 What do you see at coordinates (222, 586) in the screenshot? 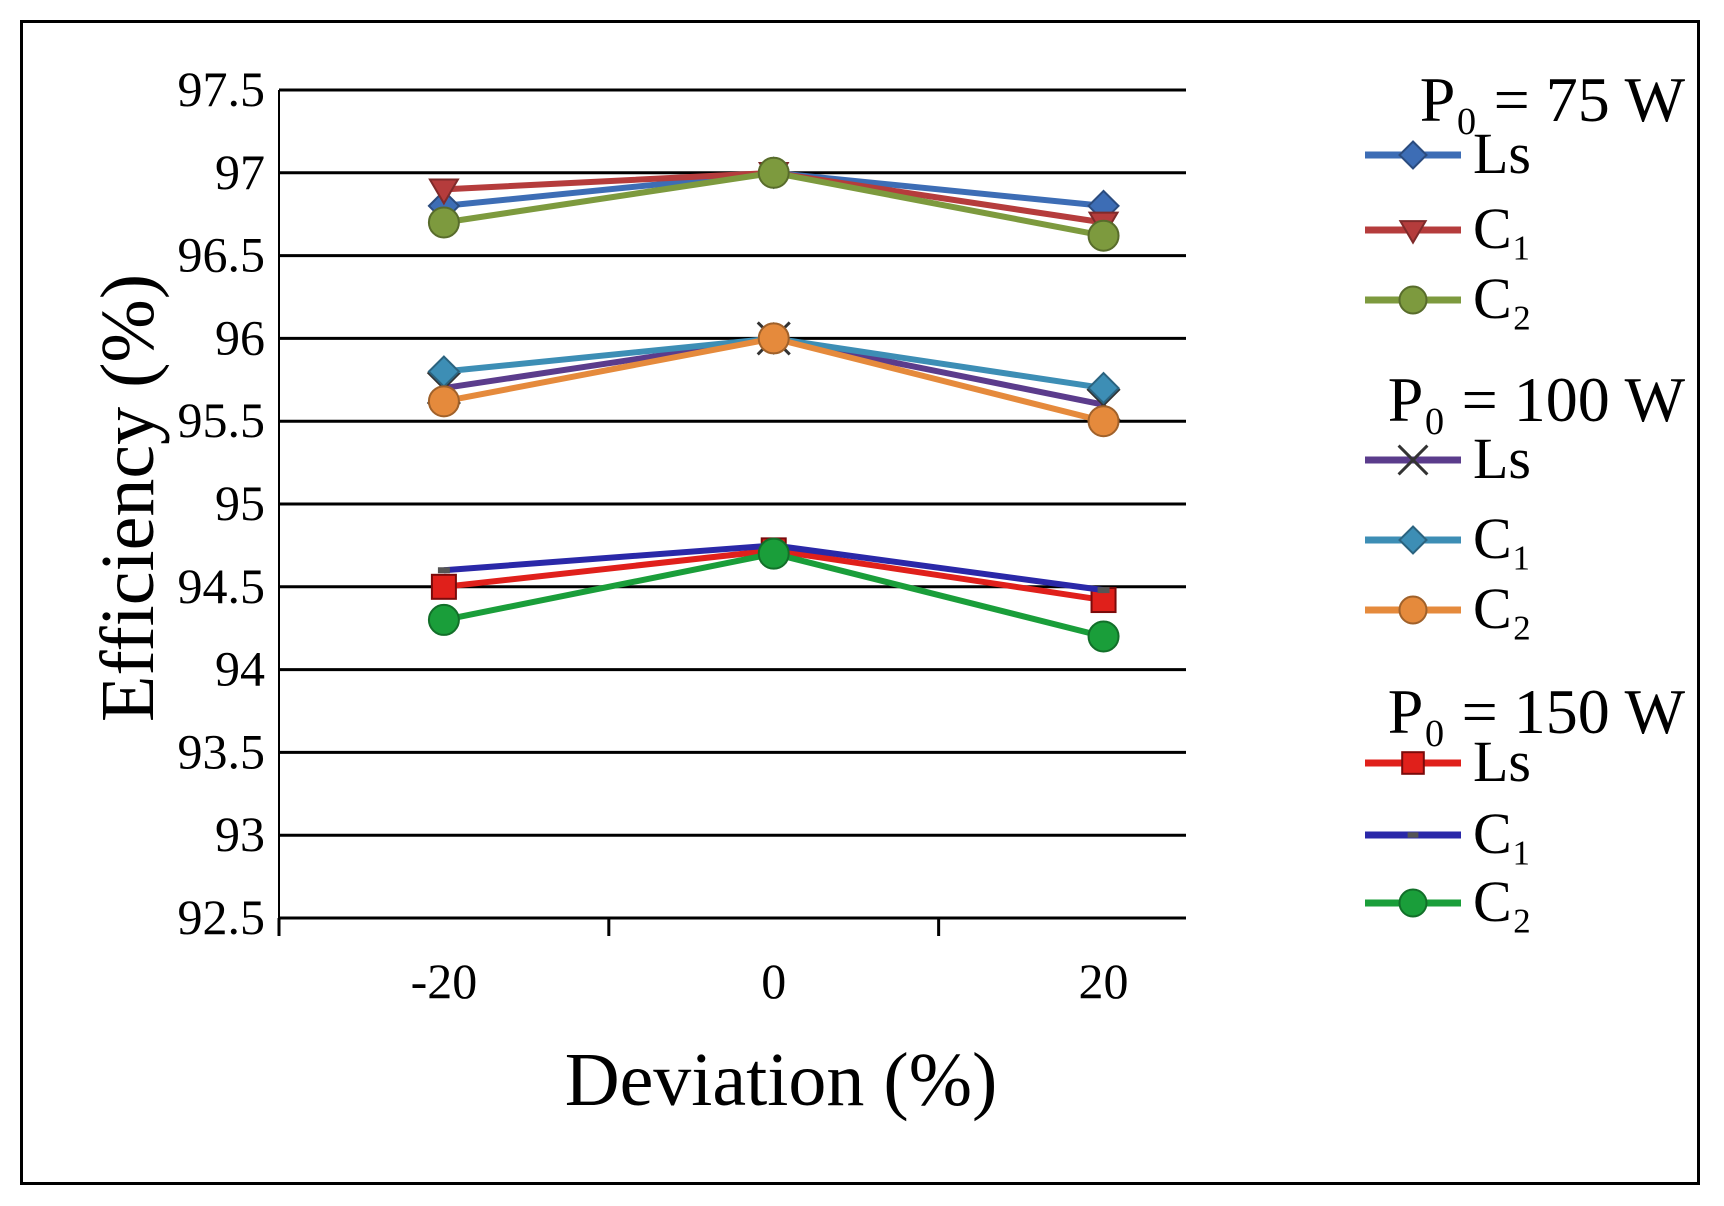
I see `y-tick-label: 94.5` at bounding box center [222, 586].